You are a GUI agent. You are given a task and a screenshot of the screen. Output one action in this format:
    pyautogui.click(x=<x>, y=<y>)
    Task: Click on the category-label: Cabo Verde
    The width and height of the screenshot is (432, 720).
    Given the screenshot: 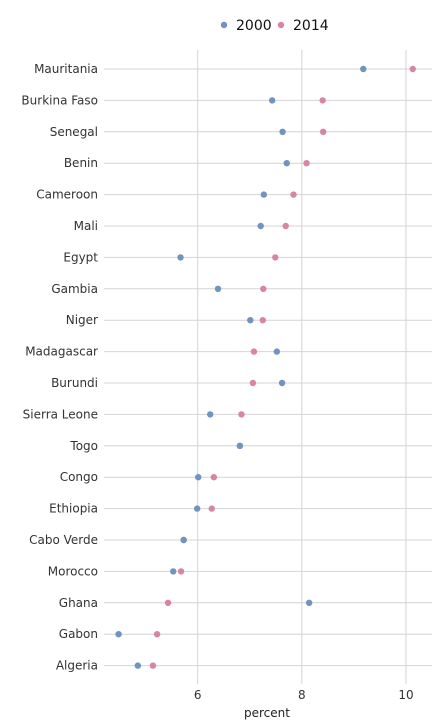 What is the action you would take?
    pyautogui.click(x=63, y=540)
    